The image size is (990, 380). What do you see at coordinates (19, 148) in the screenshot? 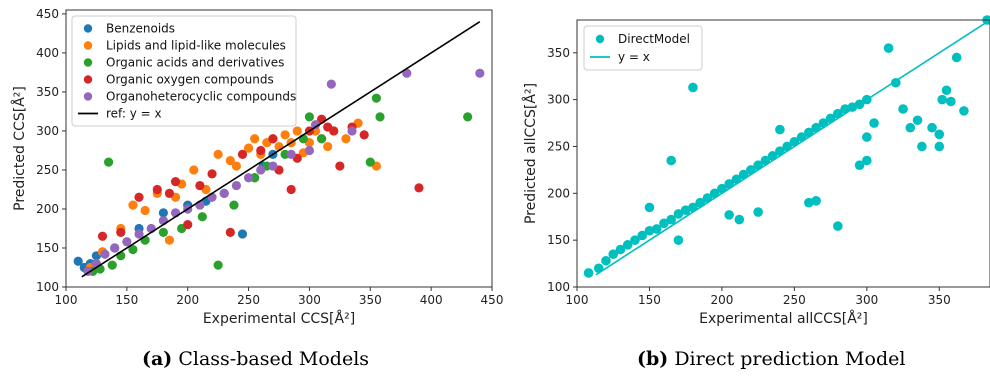
I see `a-y-axis-label: Predicted CCS[Å²]` at bounding box center [19, 148].